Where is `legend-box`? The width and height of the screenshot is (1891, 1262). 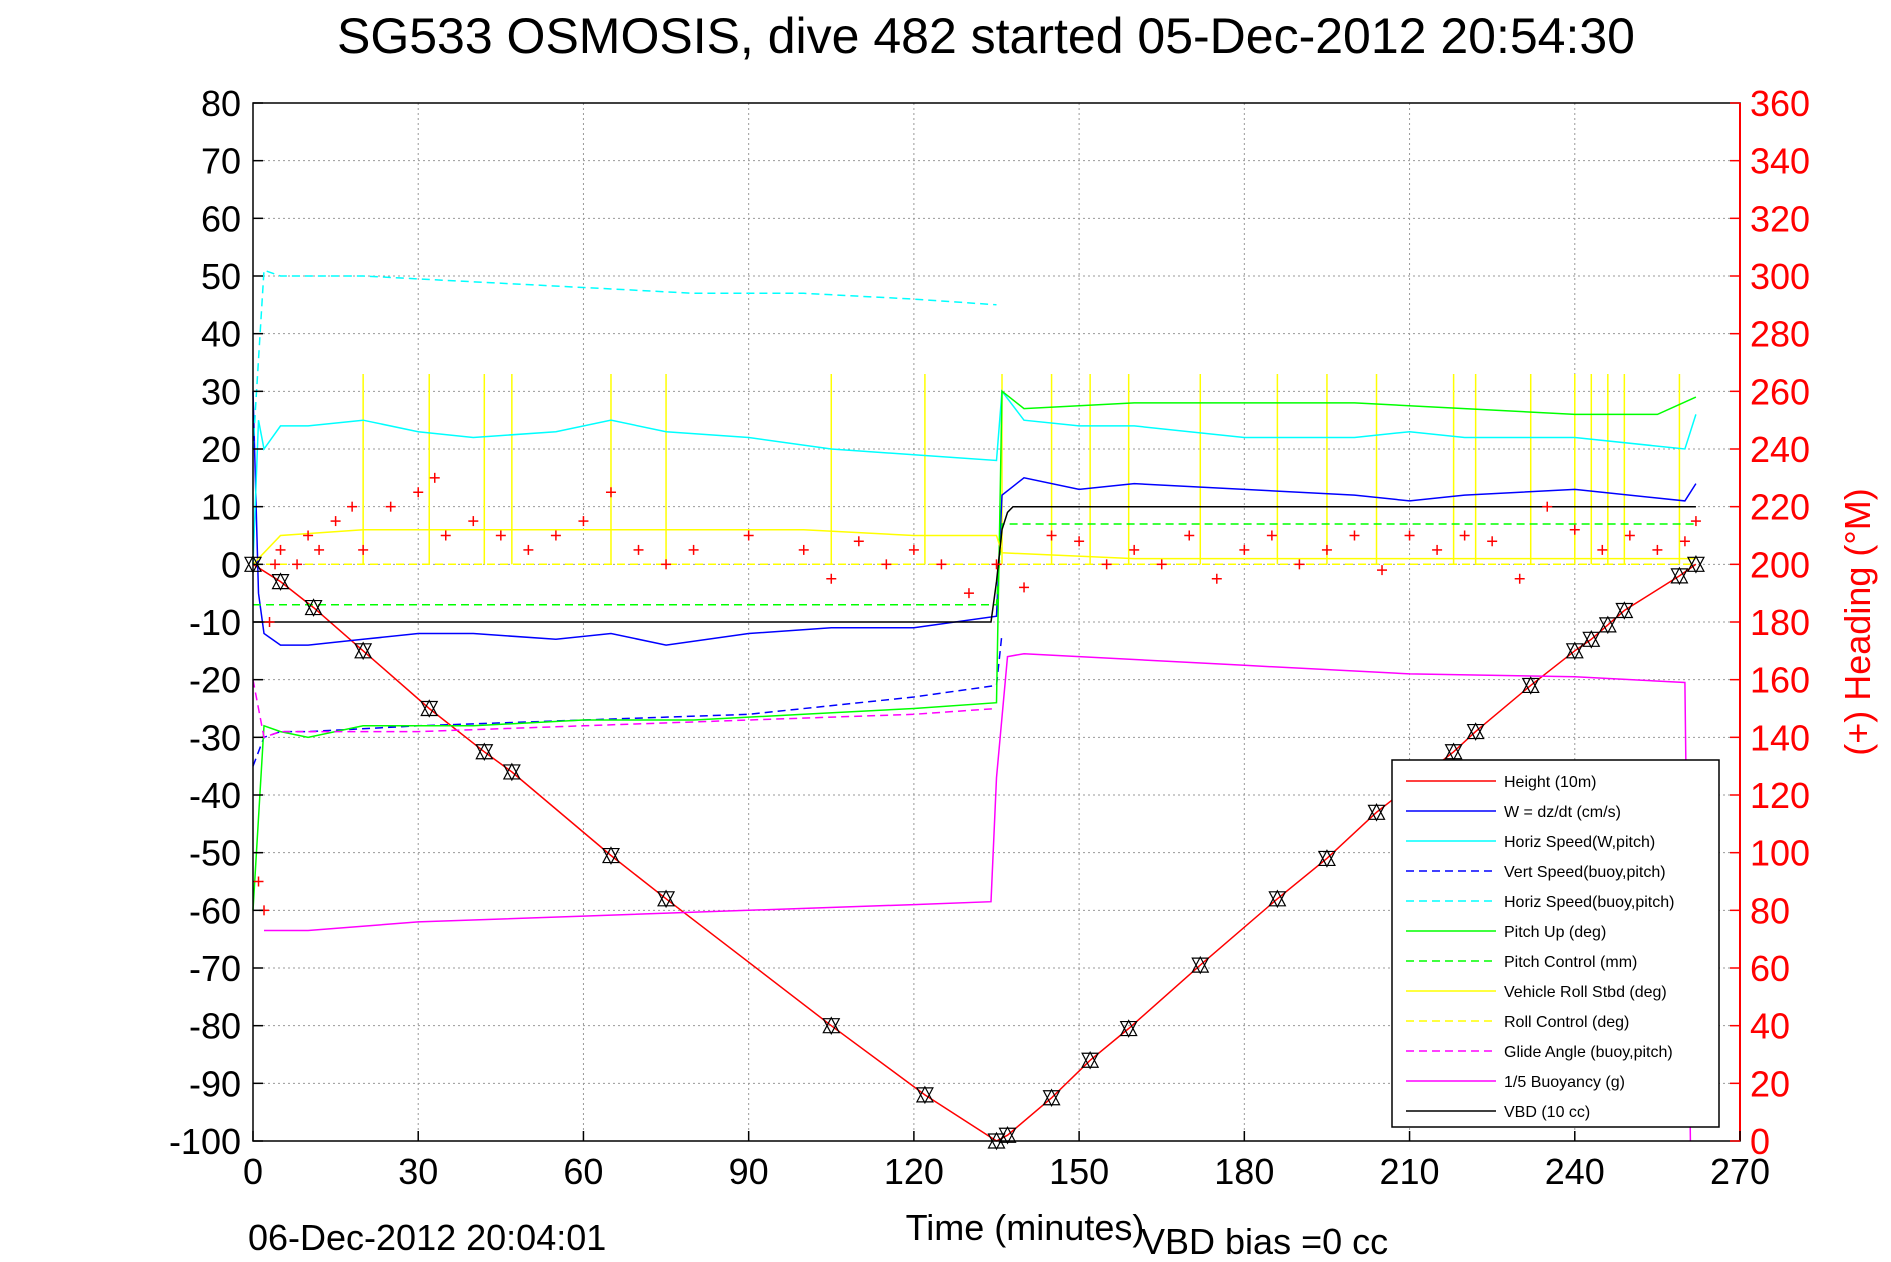 legend-box is located at coordinates (1555, 943).